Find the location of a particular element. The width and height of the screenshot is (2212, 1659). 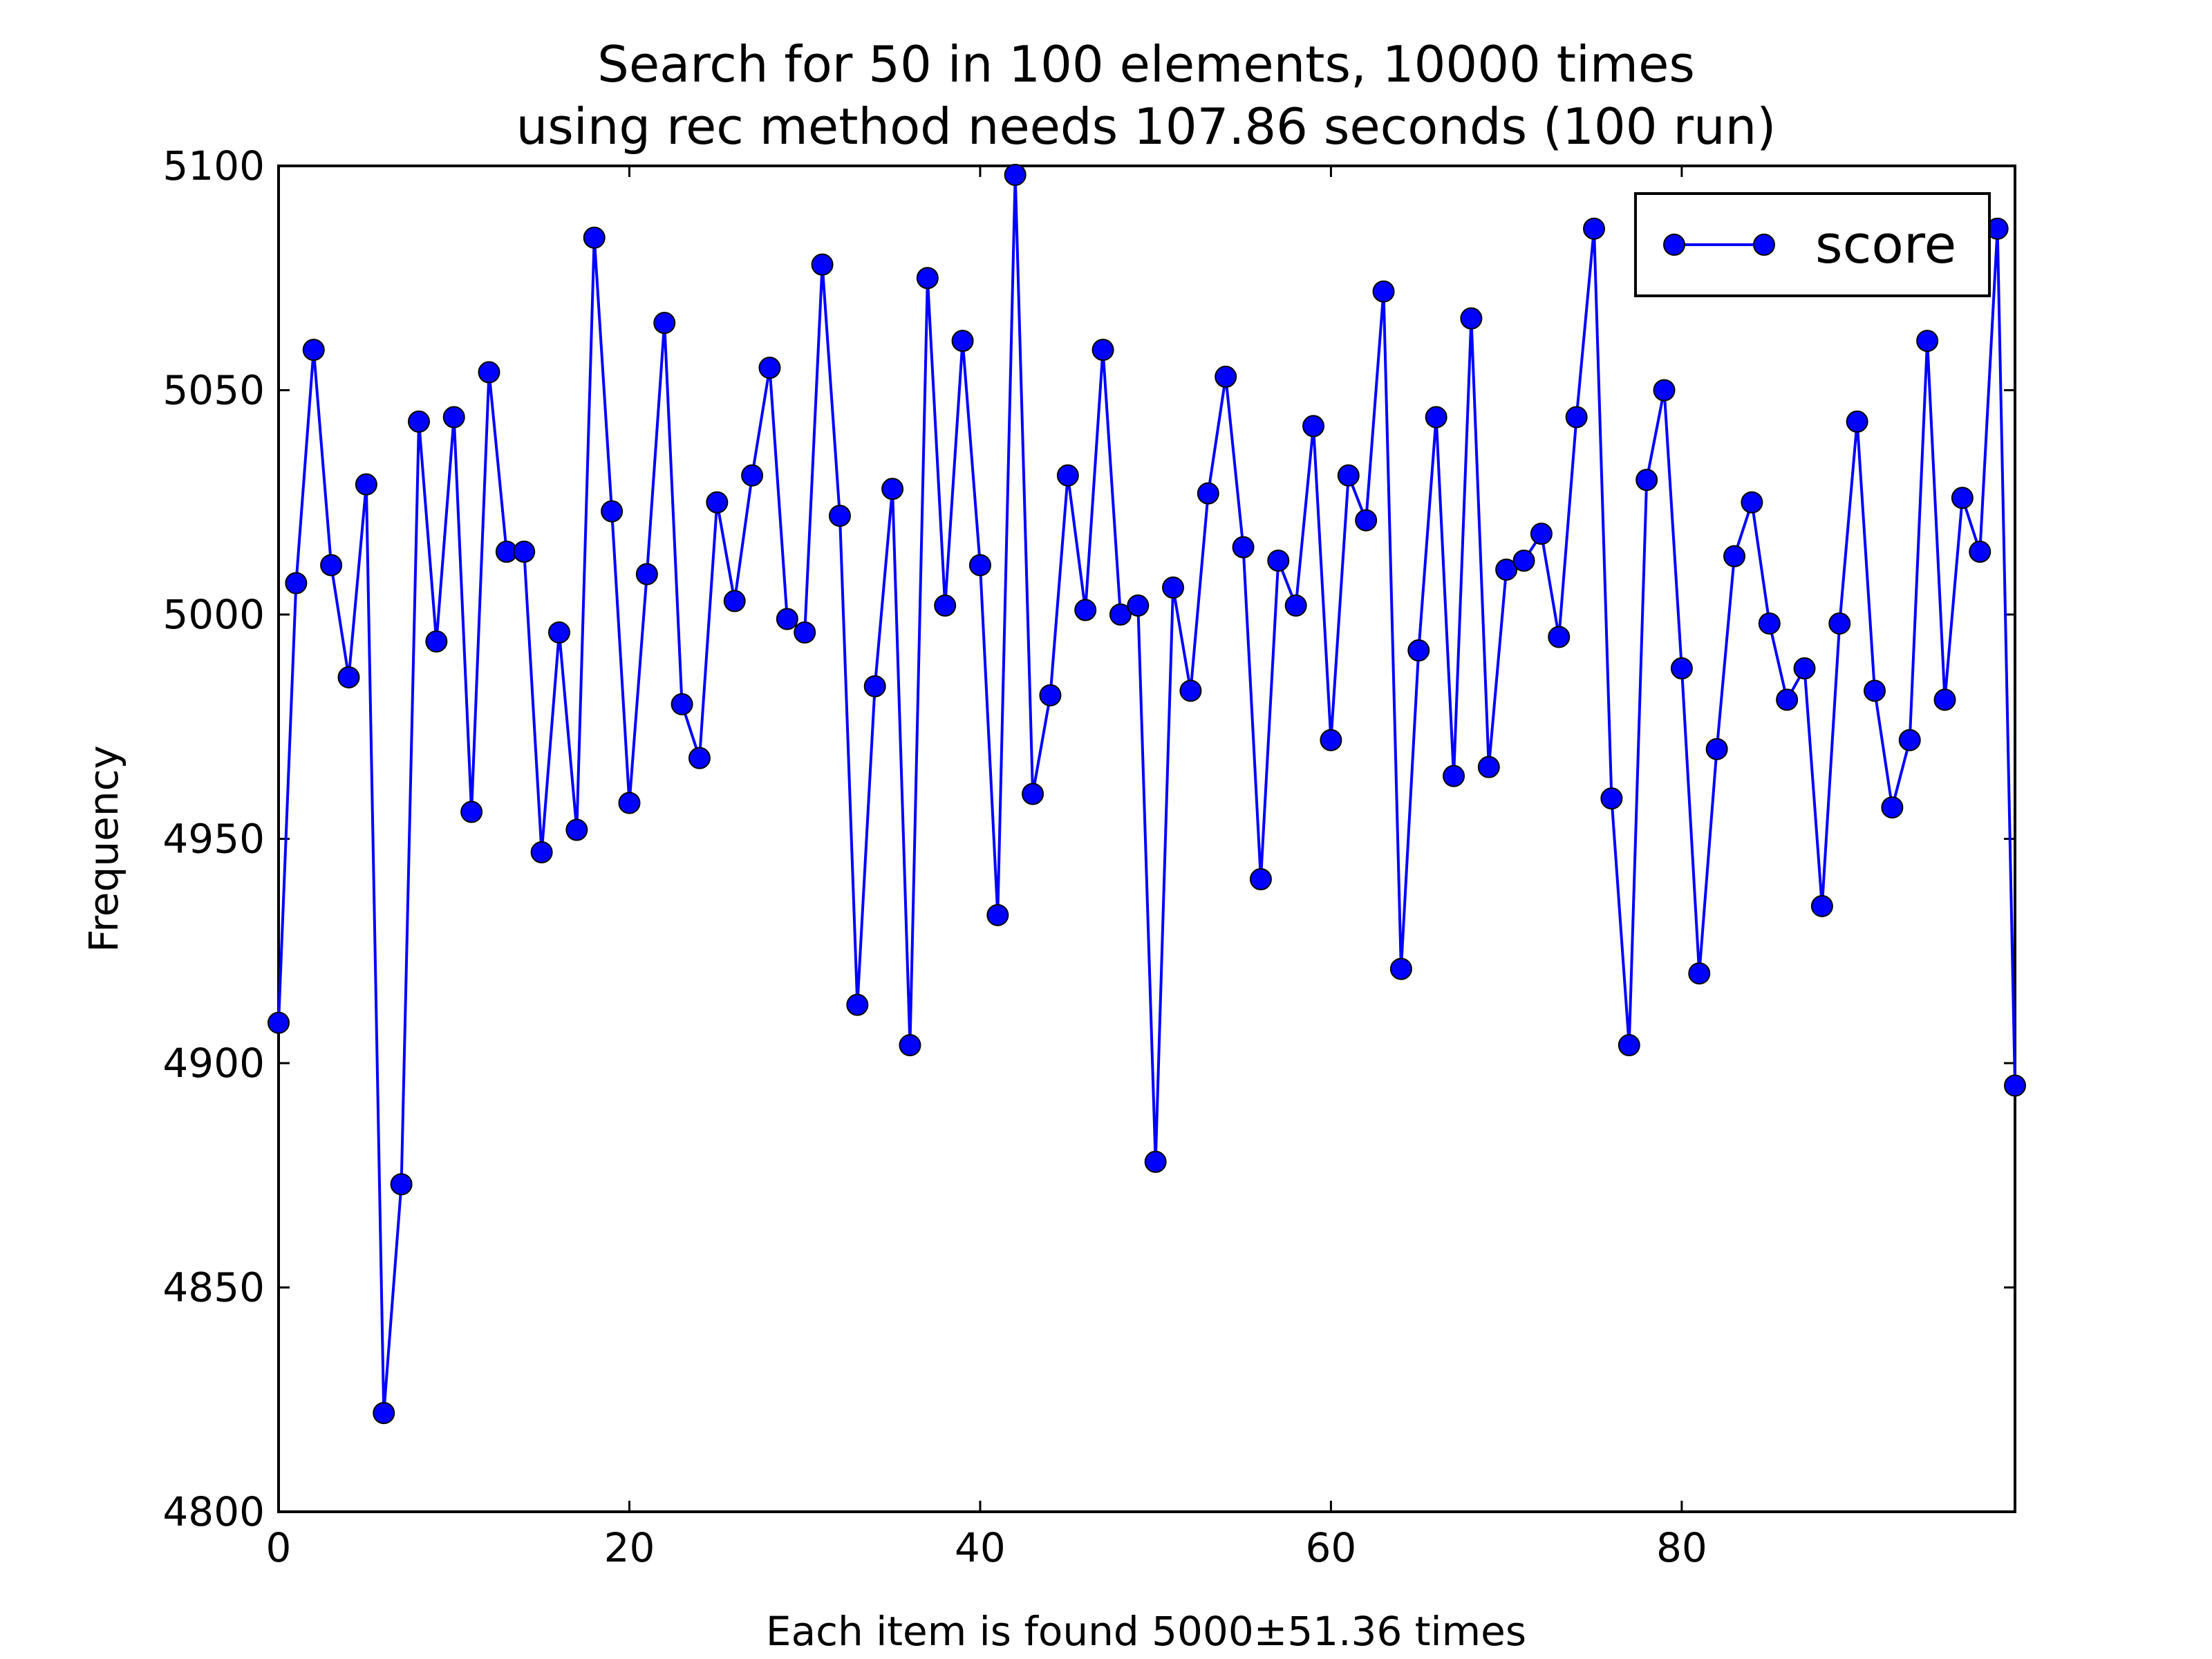

x-tick-label: 60 is located at coordinates (1331, 1548).